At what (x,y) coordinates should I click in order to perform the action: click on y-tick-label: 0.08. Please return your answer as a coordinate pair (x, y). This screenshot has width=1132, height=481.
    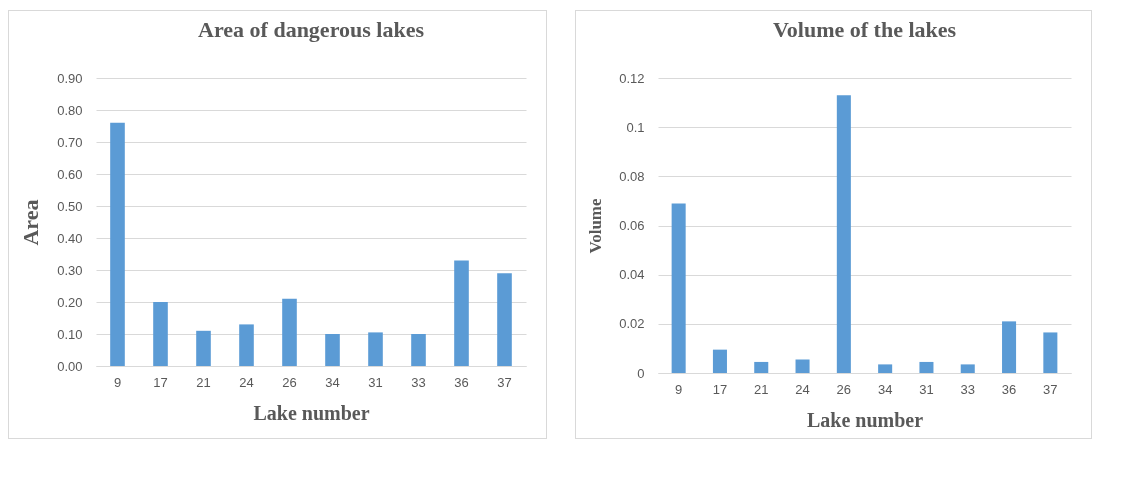
    Looking at the image, I should click on (632, 176).